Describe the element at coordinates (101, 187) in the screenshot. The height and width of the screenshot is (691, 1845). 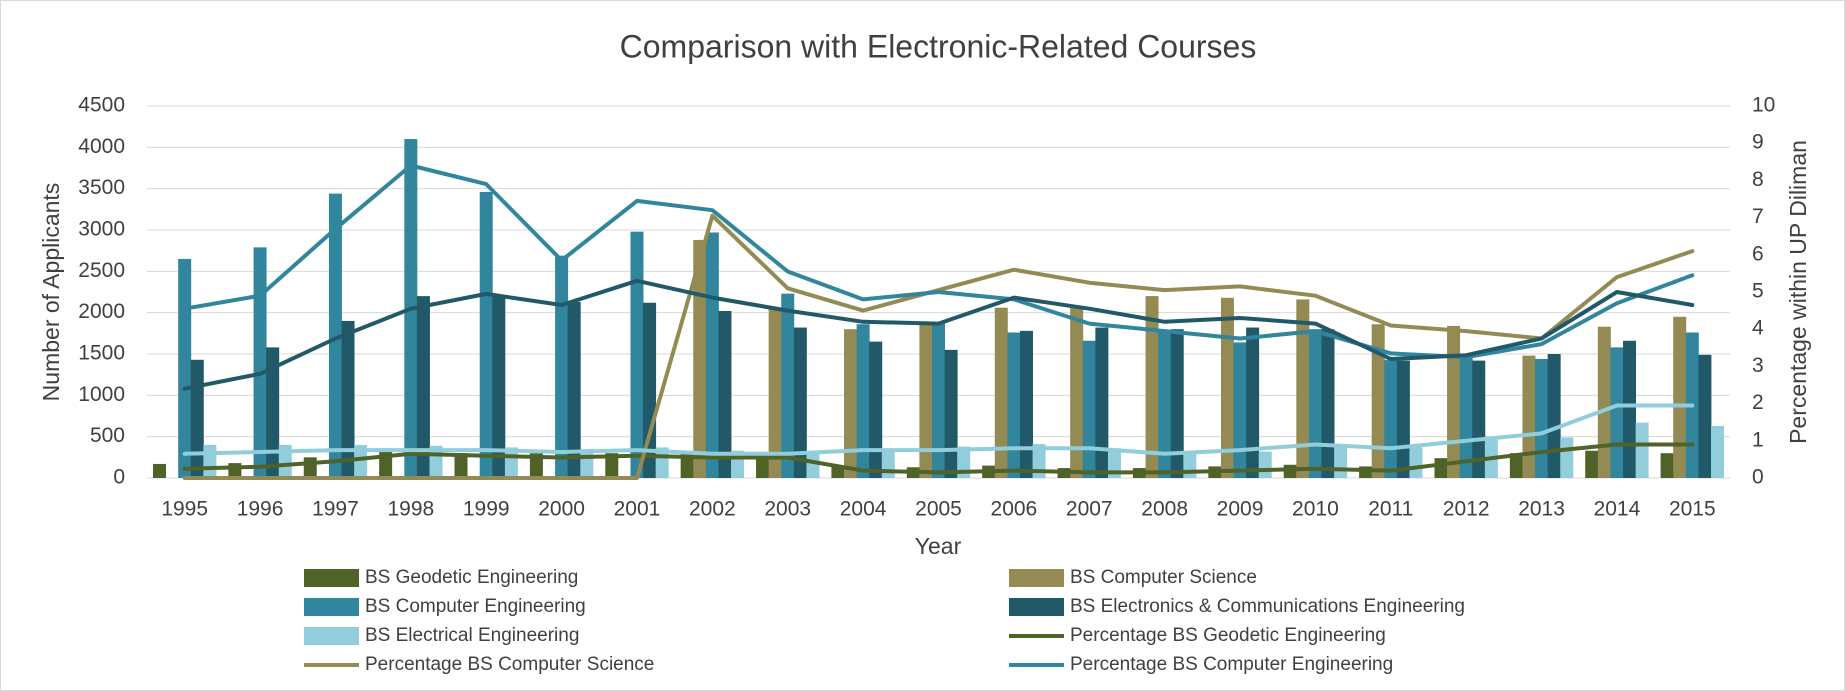
I see `y-tick-label: 3500` at that location.